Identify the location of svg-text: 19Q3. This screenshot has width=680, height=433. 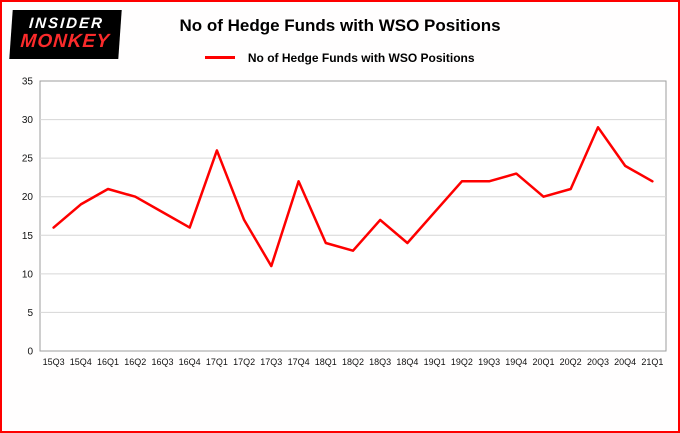
(489, 362).